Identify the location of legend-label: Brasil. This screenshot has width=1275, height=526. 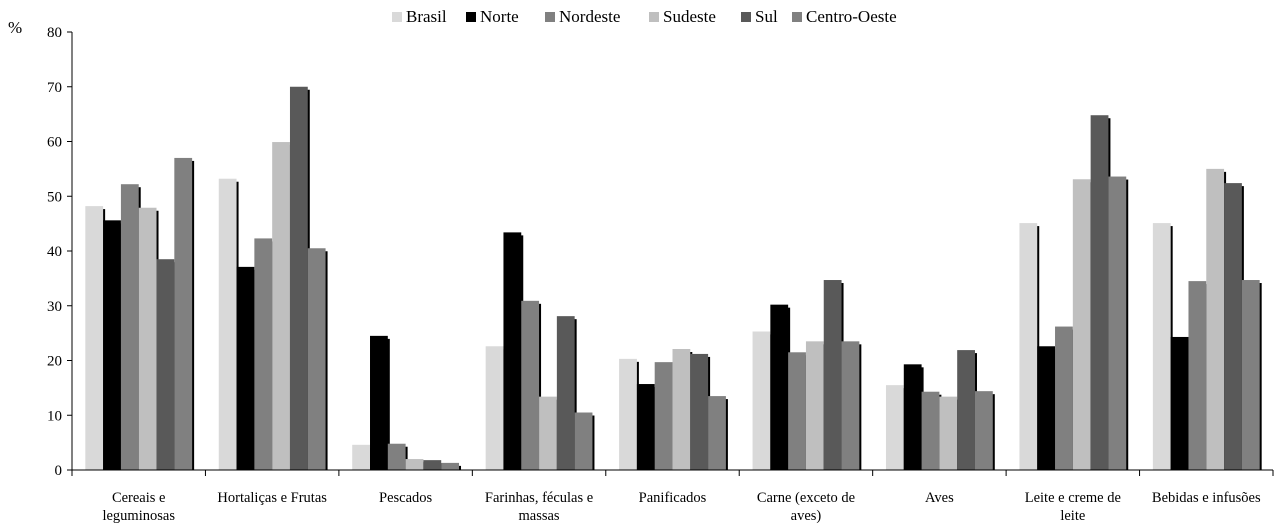
(426, 16).